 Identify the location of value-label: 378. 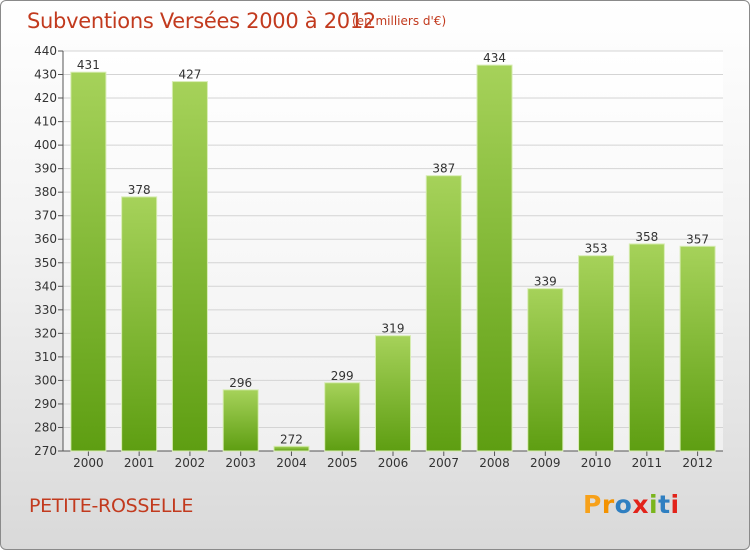
(139, 190).